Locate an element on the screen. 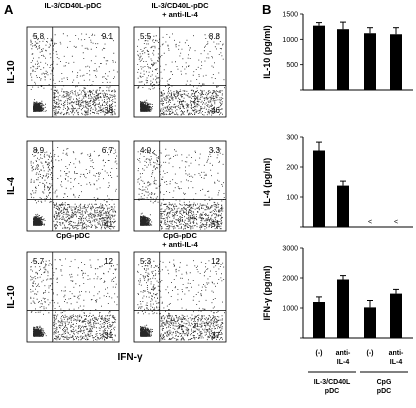 This screenshot has width=416, height=408. y-tick-label: 3000 is located at coordinates (290, 249).